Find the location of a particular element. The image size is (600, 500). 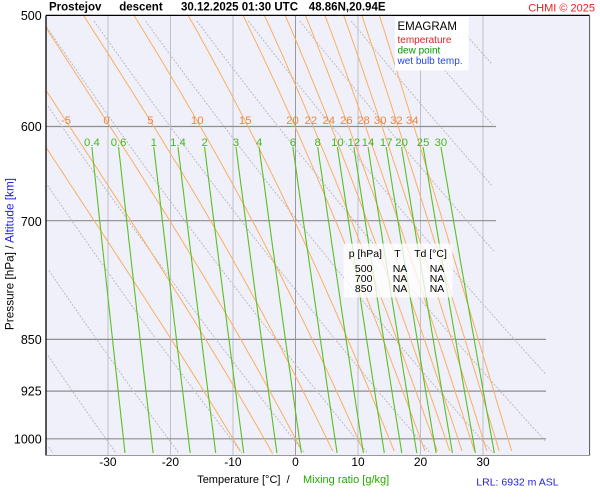

svg-text: Td [°C] is located at coordinates (430, 254).